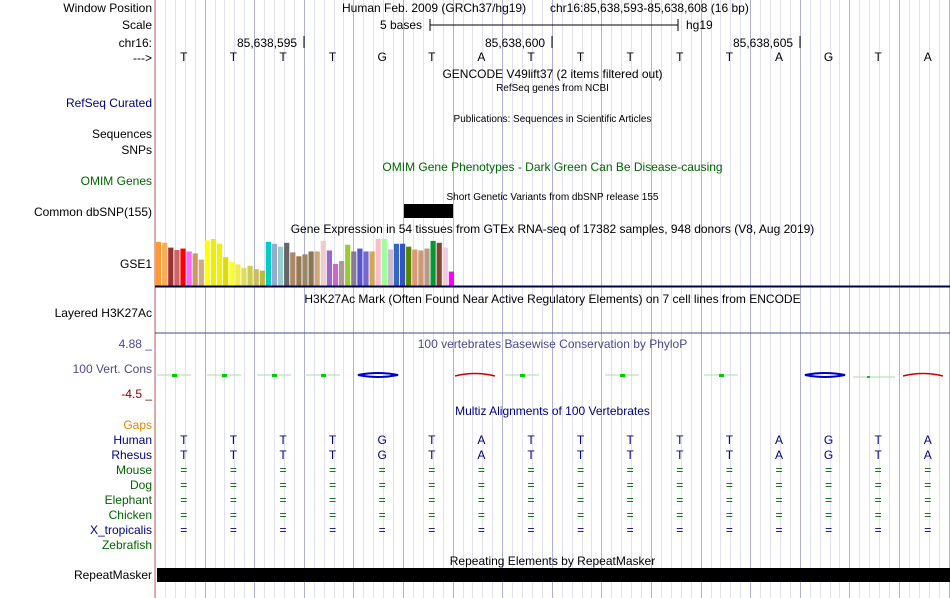 The height and width of the screenshot is (598, 950). Describe the element at coordinates (552, 74) in the screenshot. I see `gencode-title: GENCODE V49lift37 (2 items filtered out)` at that location.